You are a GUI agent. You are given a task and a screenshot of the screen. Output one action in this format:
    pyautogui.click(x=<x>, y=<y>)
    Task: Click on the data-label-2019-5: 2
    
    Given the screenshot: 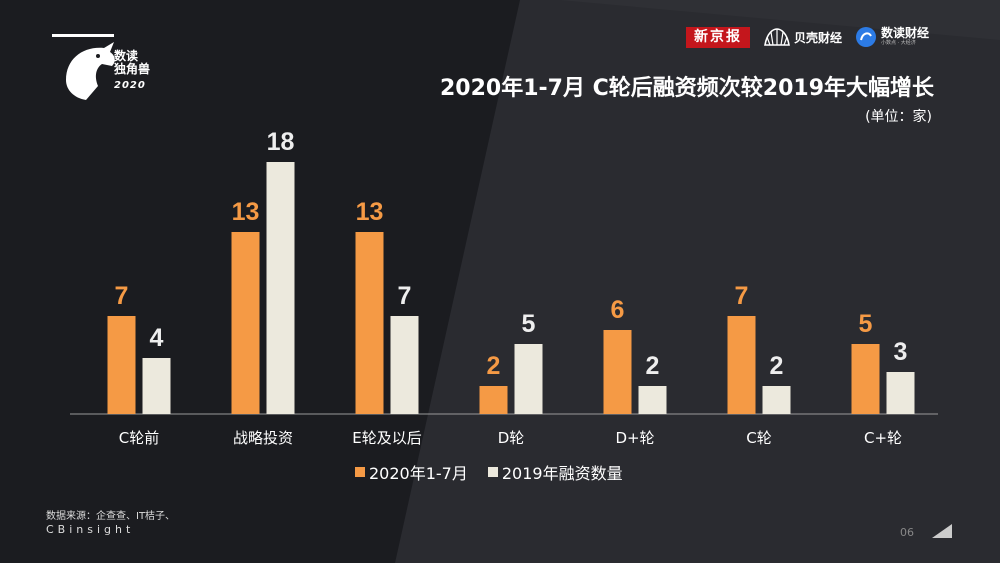 What is the action you would take?
    pyautogui.click(x=777, y=366)
    